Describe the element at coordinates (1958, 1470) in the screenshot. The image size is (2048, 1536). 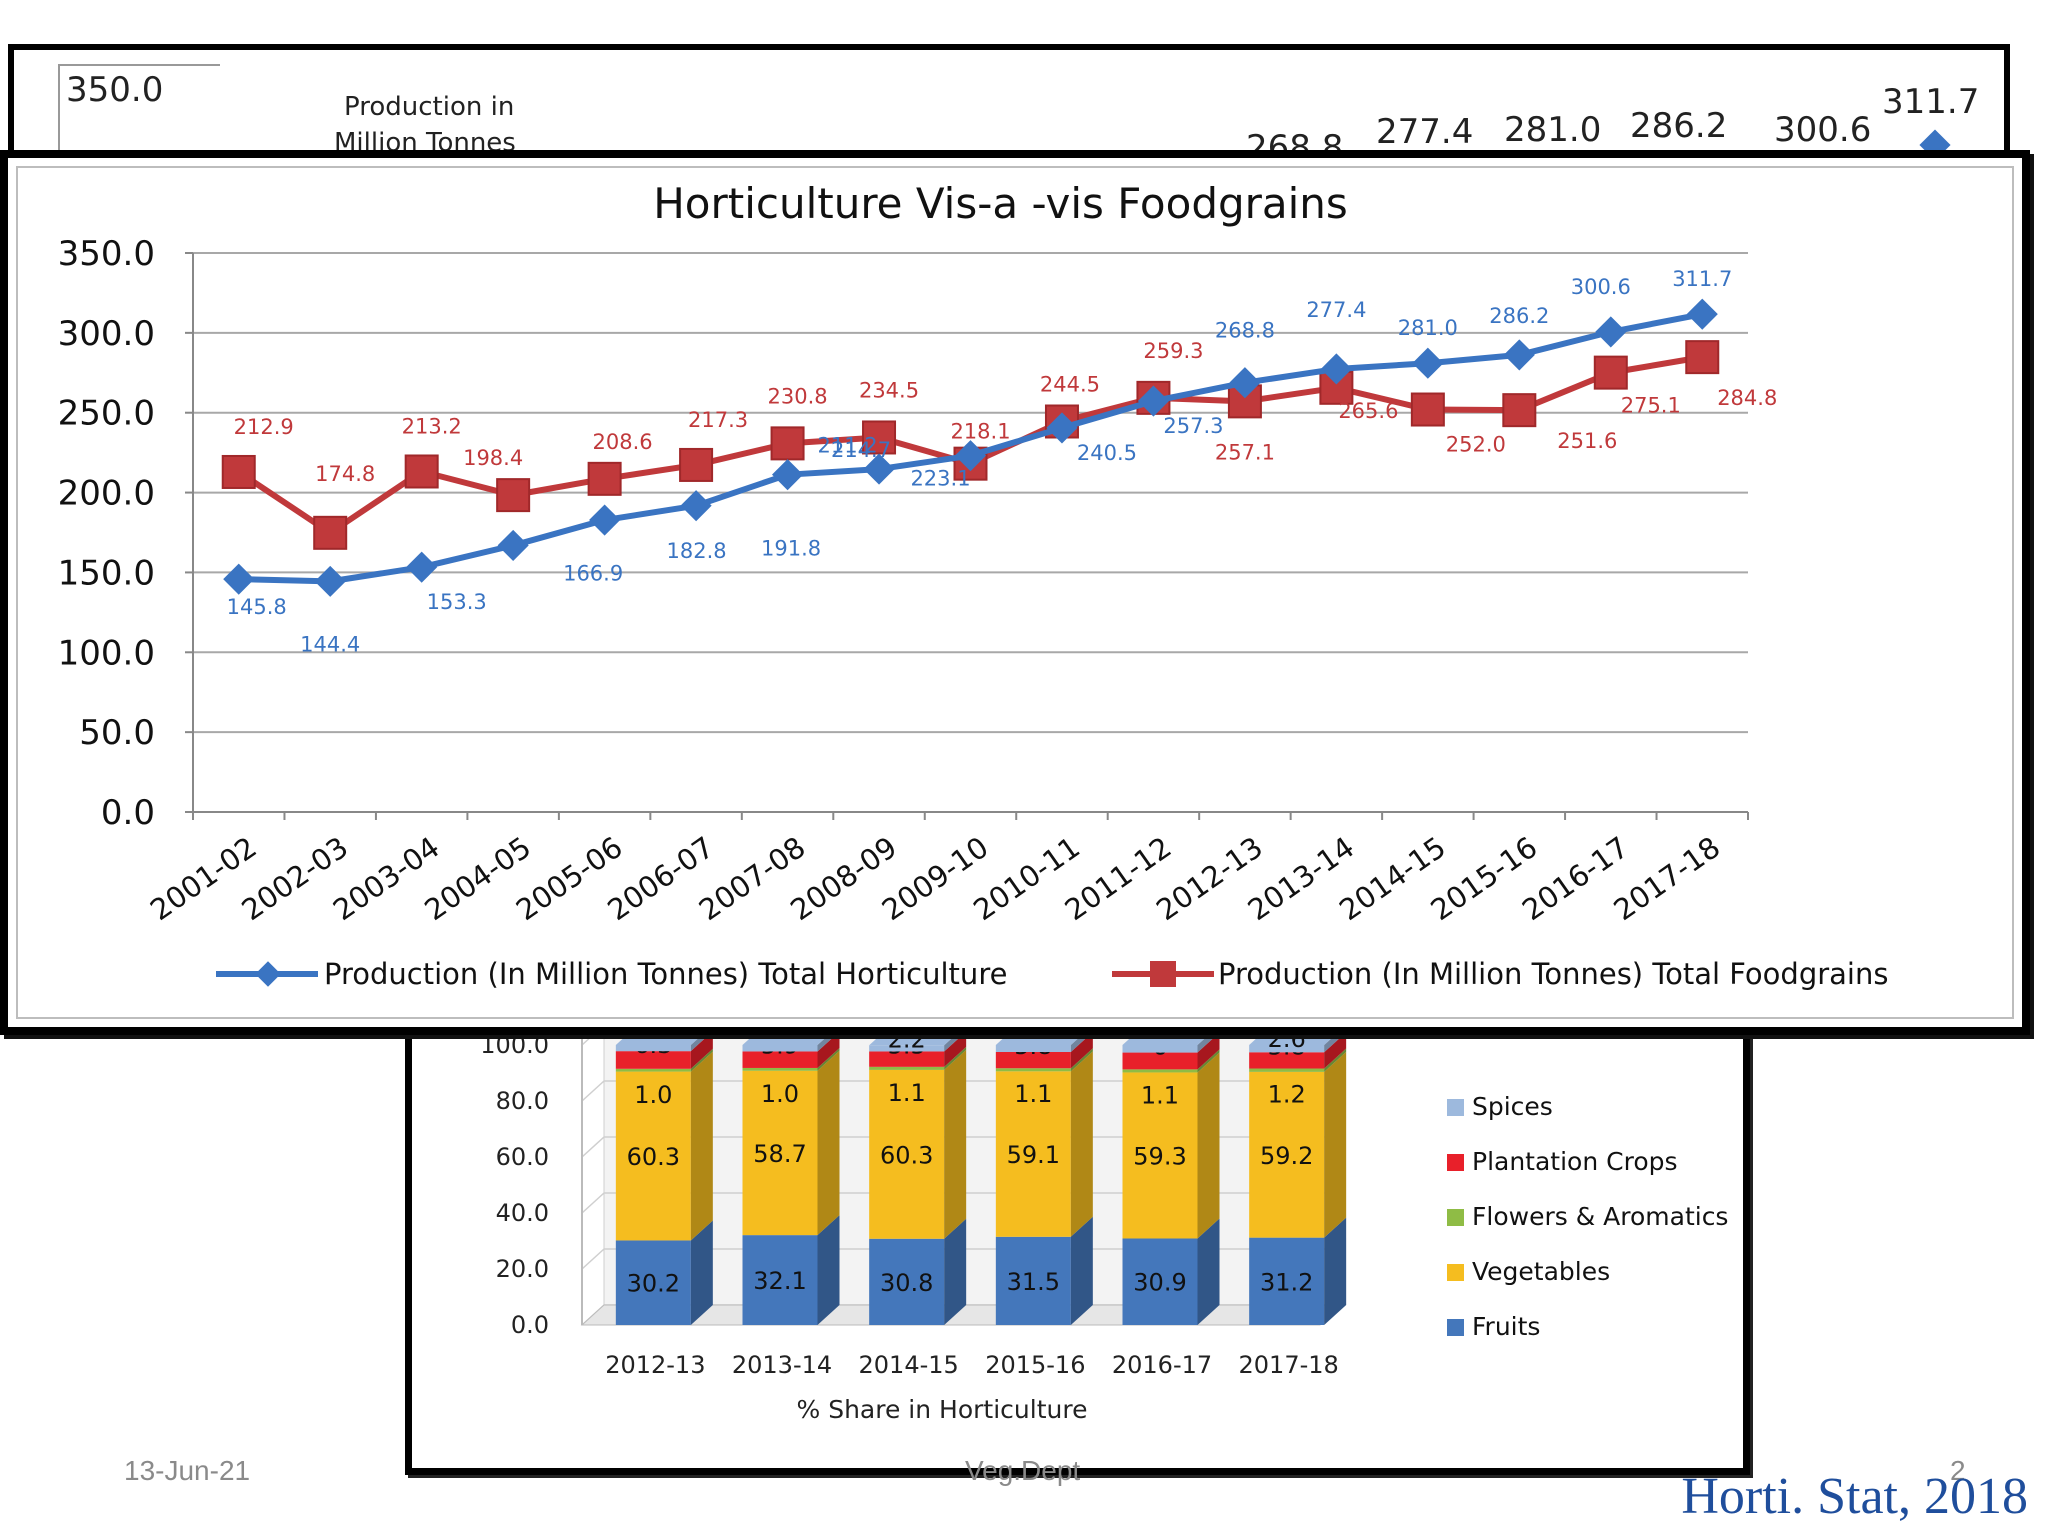
I see `footer-page-number: 2` at that location.